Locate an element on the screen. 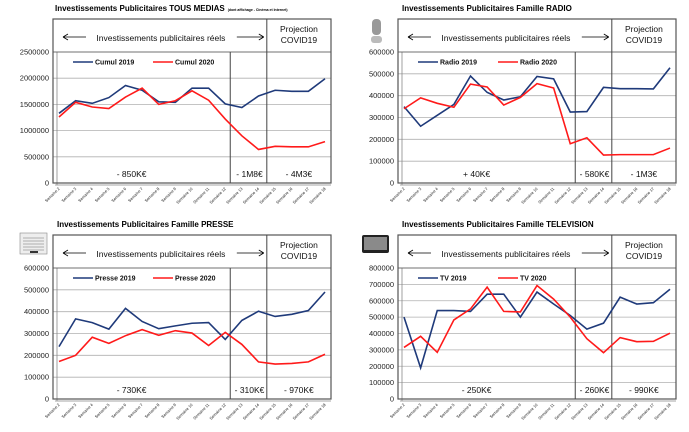 The width and height of the screenshot is (689, 432). series-line-radio-2020 is located at coordinates (537, 119).